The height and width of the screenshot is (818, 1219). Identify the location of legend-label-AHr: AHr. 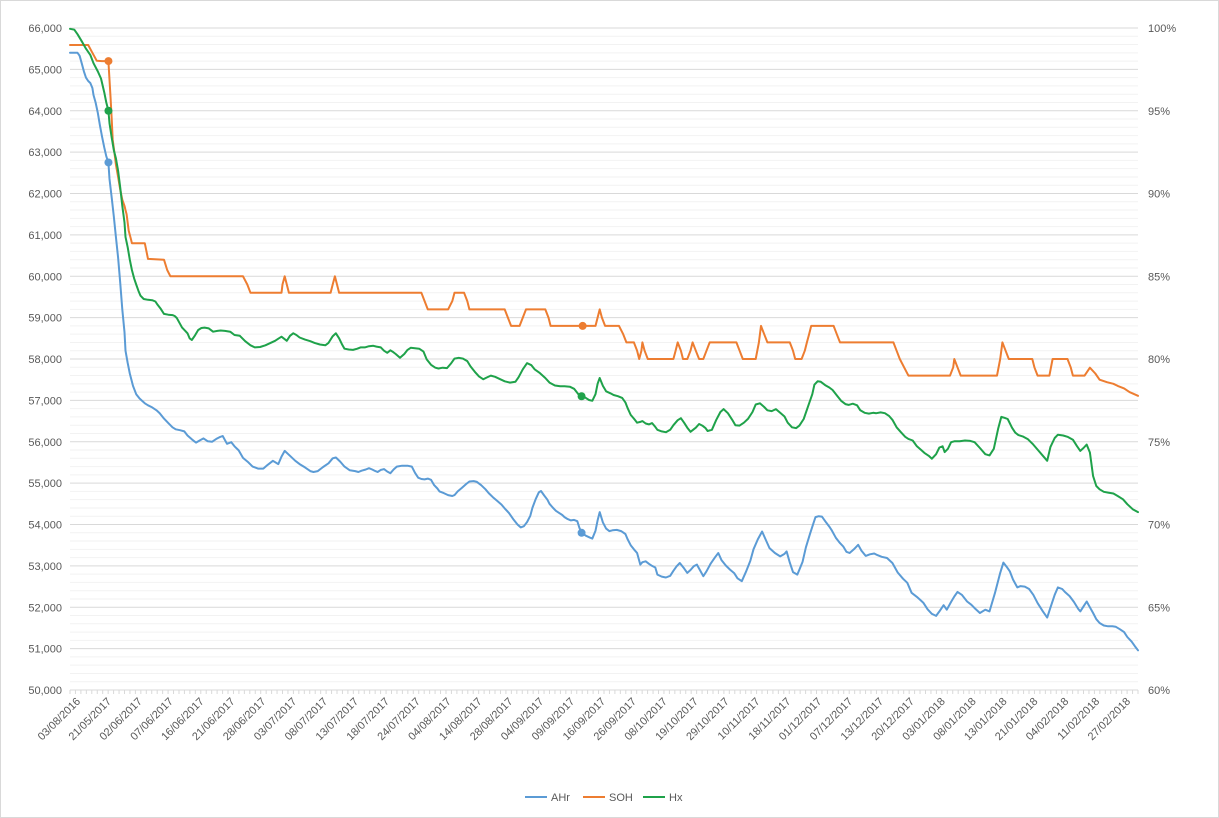
(560, 798).